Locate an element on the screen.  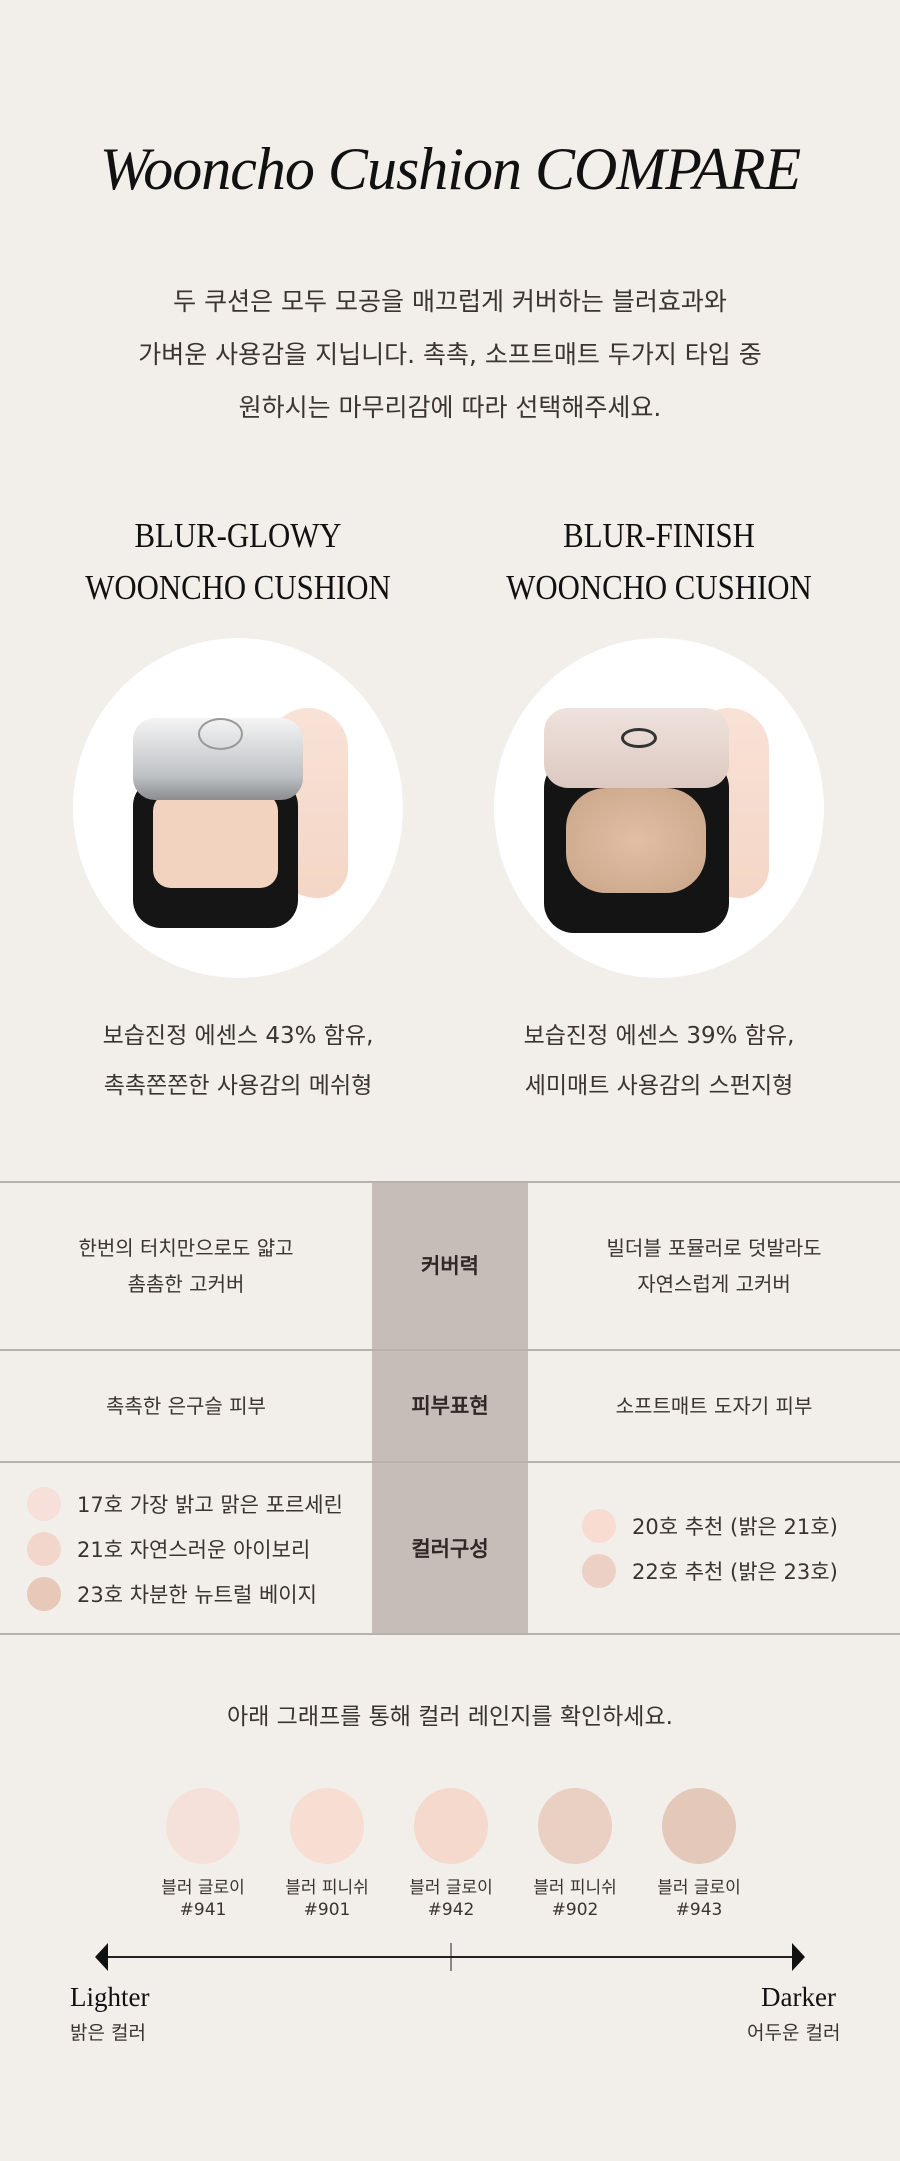
shades-finish: 20호 추천 (밝은 21호) 22호 추천 (밝은 23호) is located at coordinates (710, 1548).